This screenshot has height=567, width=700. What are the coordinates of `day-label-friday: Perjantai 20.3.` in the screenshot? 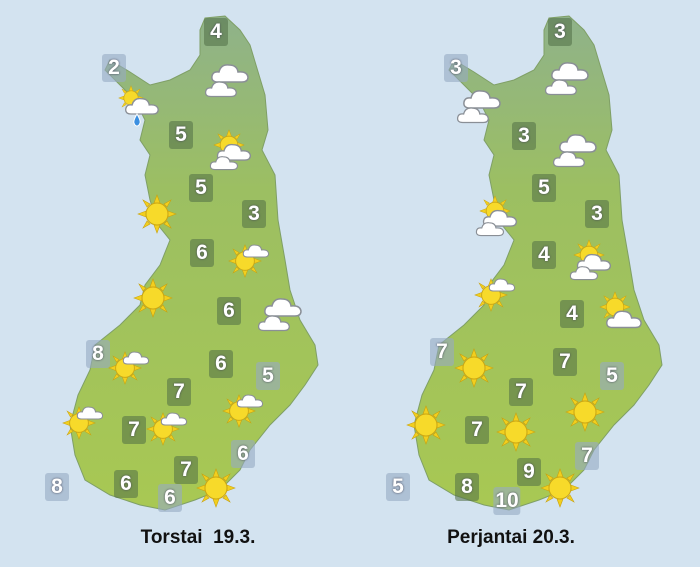 It's located at (511, 537).